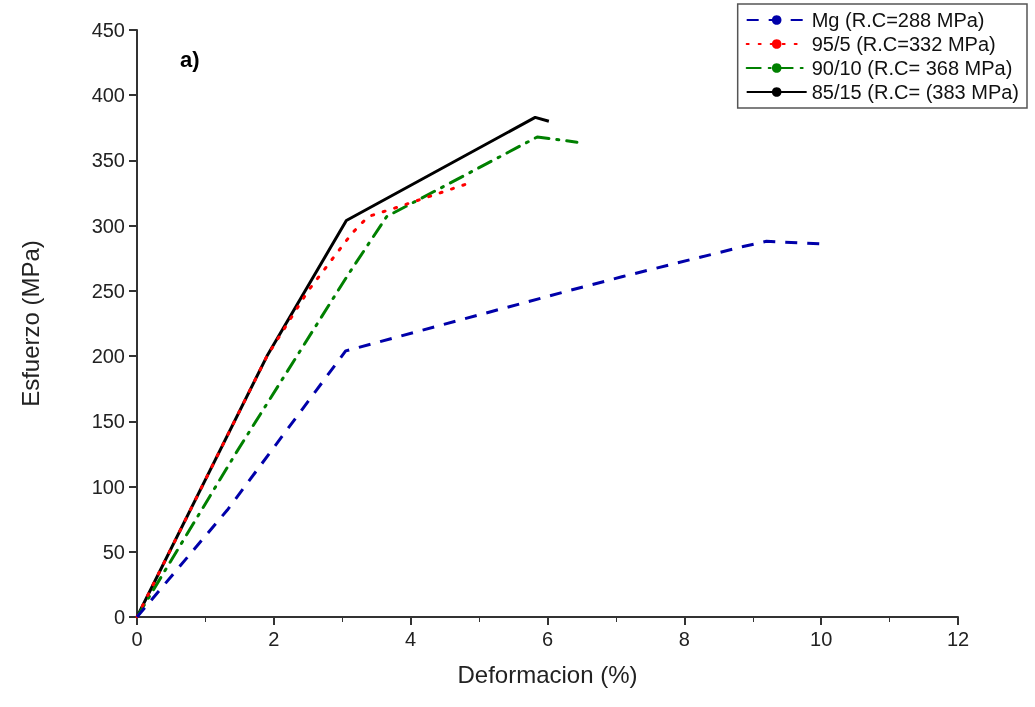 The image size is (1035, 707). I want to click on y-tick-label: 200, so click(108, 356).